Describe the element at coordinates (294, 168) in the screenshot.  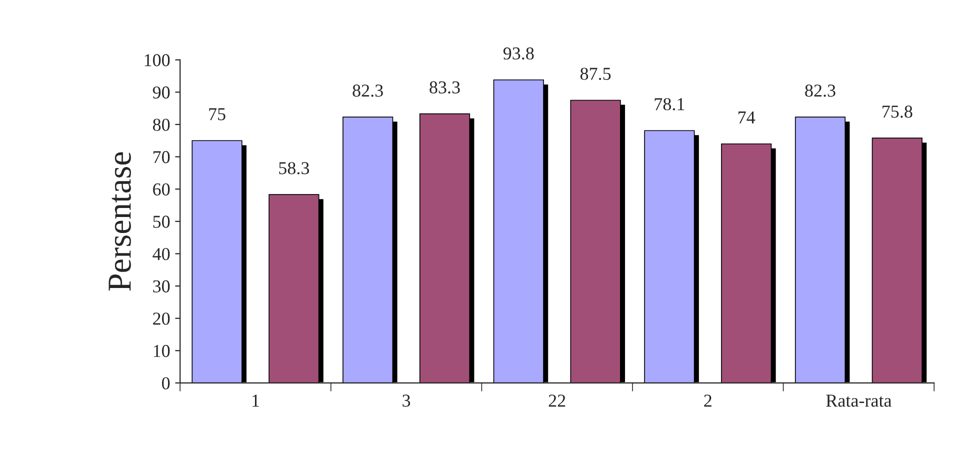
I see `data-label: 58.3` at that location.